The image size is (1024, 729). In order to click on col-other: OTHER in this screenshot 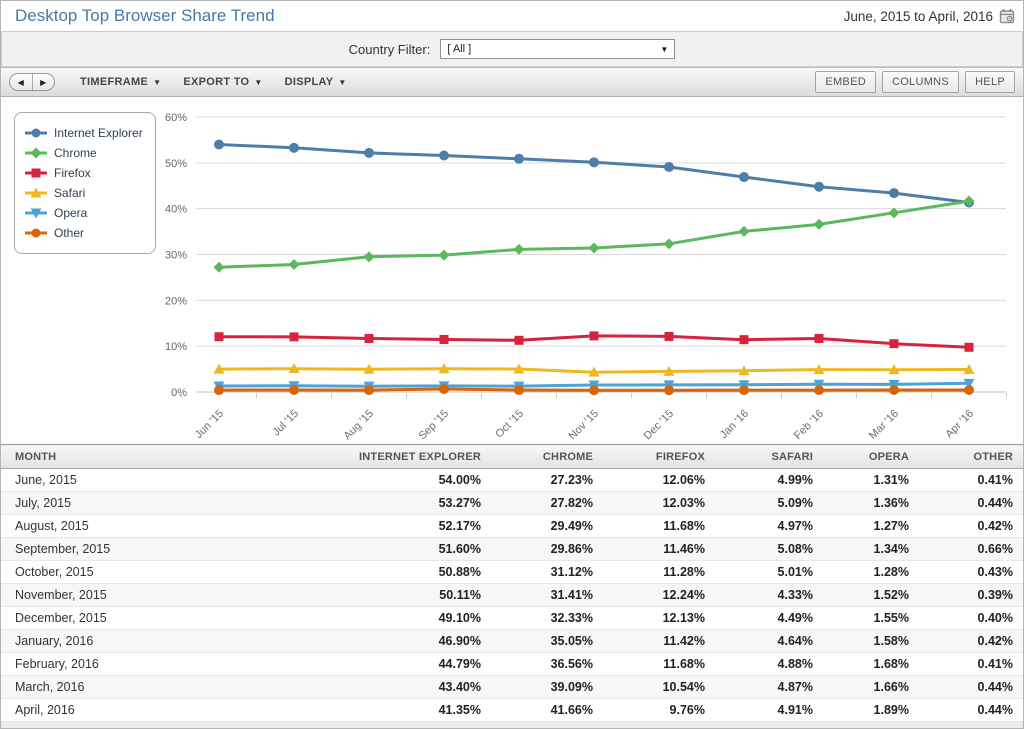, I will do `click(971, 456)`.